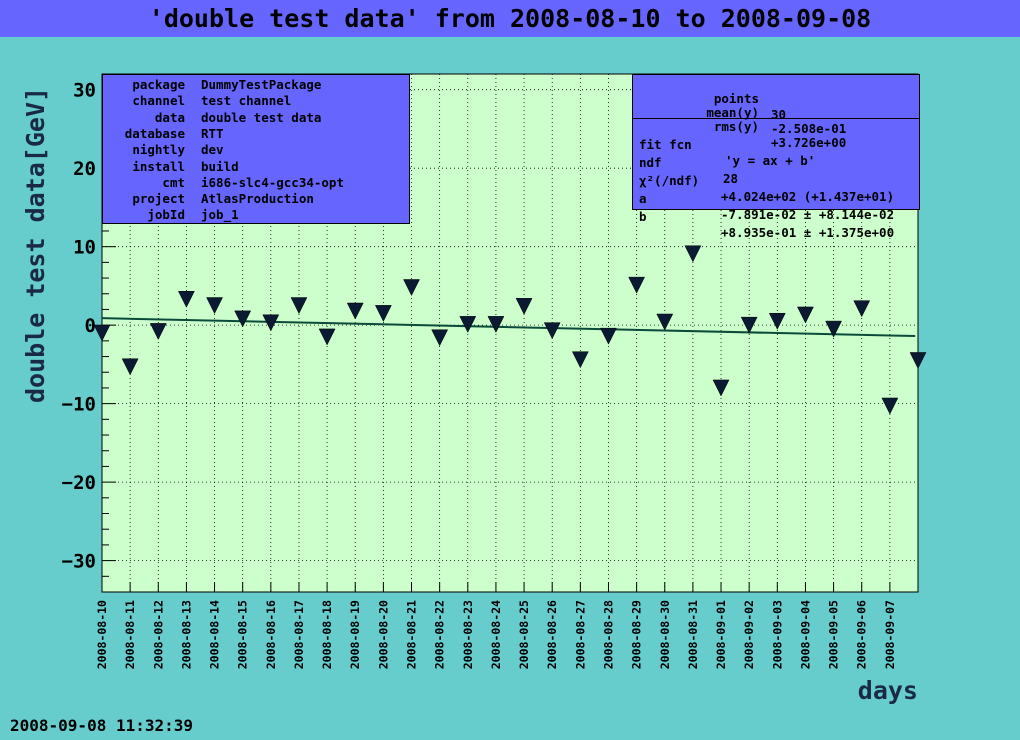  Describe the element at coordinates (79, 405) in the screenshot. I see `y-tick-label: −10` at that location.